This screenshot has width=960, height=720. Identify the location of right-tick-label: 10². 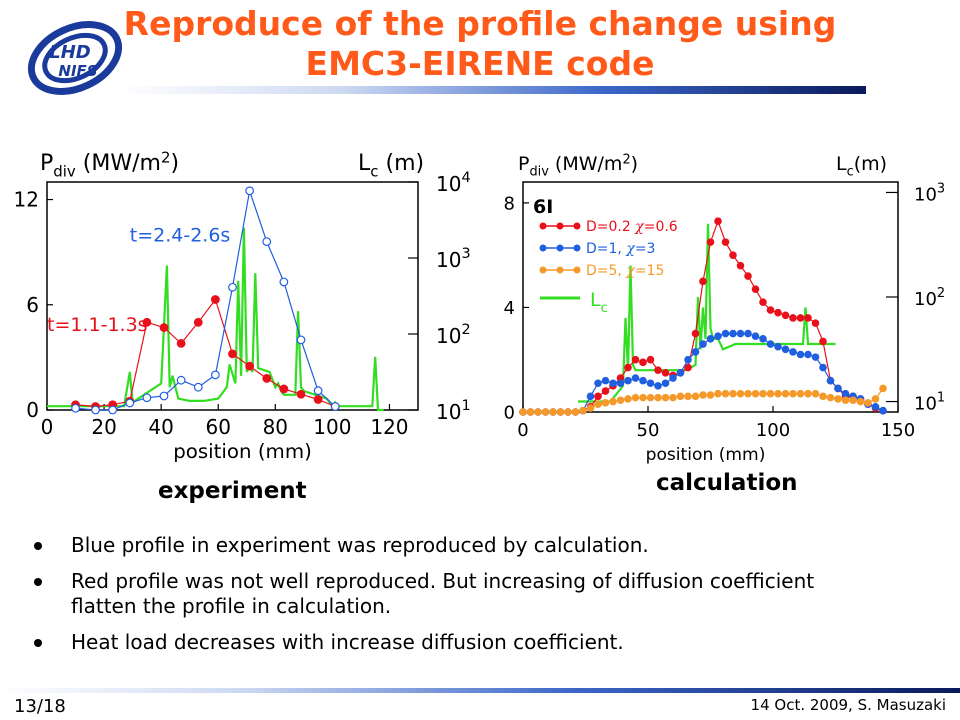
(453, 335).